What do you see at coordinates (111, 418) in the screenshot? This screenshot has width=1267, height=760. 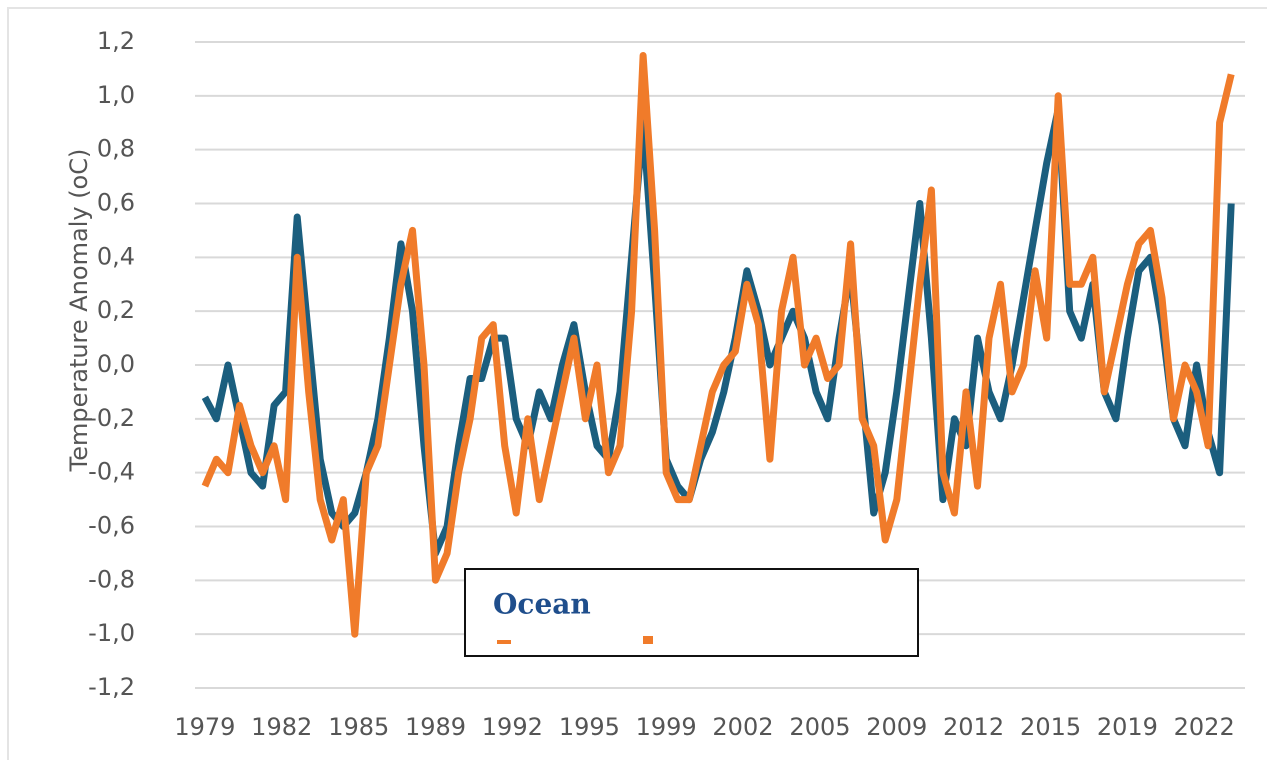 I see `y-tick-label: -0,2` at bounding box center [111, 418].